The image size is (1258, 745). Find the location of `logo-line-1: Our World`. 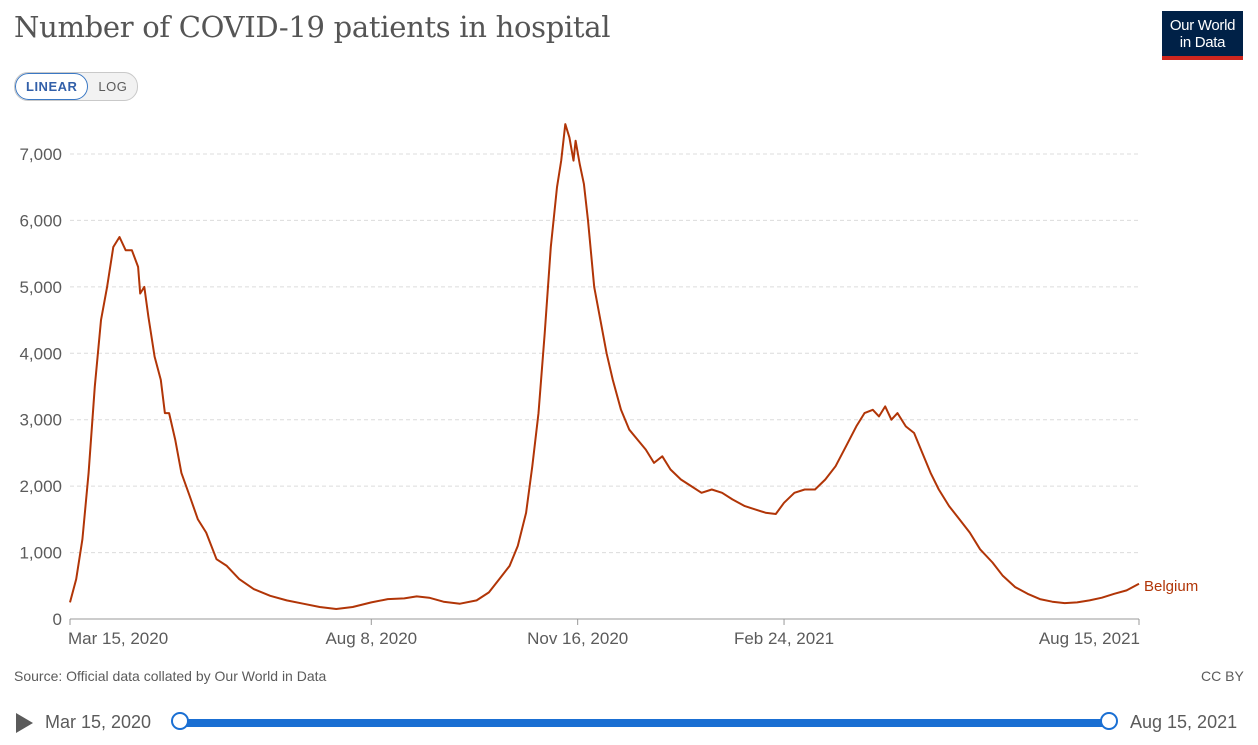

logo-line-1: Our World is located at coordinates (1202, 25).